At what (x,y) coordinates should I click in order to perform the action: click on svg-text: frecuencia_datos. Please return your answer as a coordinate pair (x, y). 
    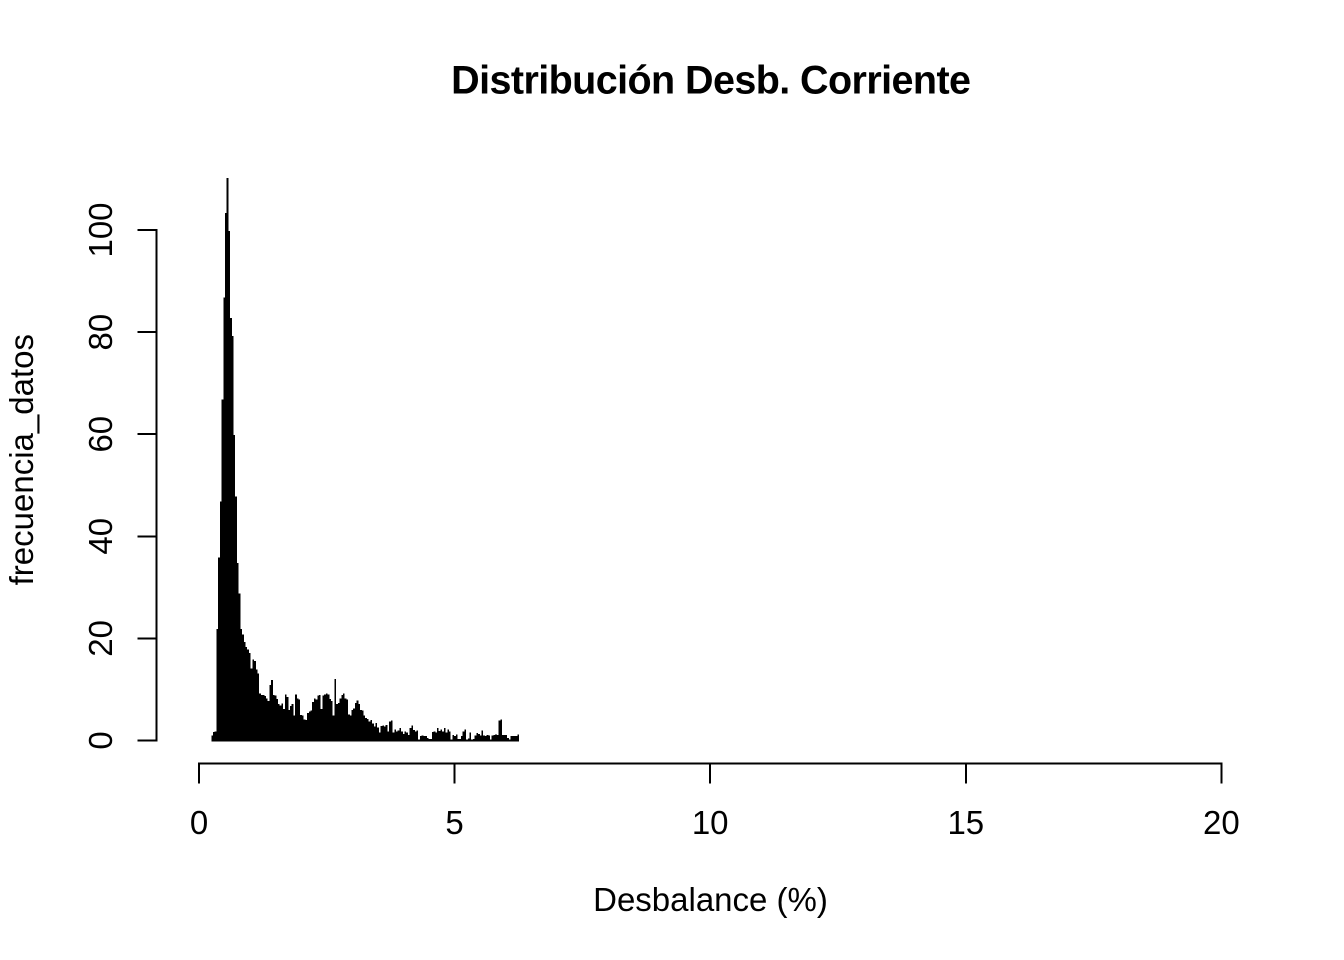
    Looking at the image, I should click on (21, 459).